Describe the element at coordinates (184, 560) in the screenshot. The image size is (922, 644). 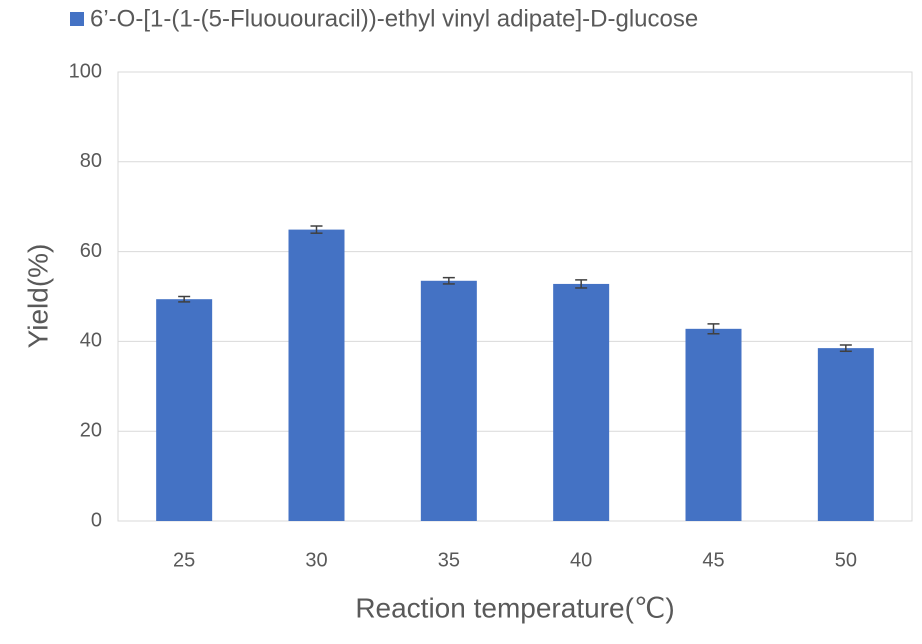
I see `x-tick-label: 25` at that location.